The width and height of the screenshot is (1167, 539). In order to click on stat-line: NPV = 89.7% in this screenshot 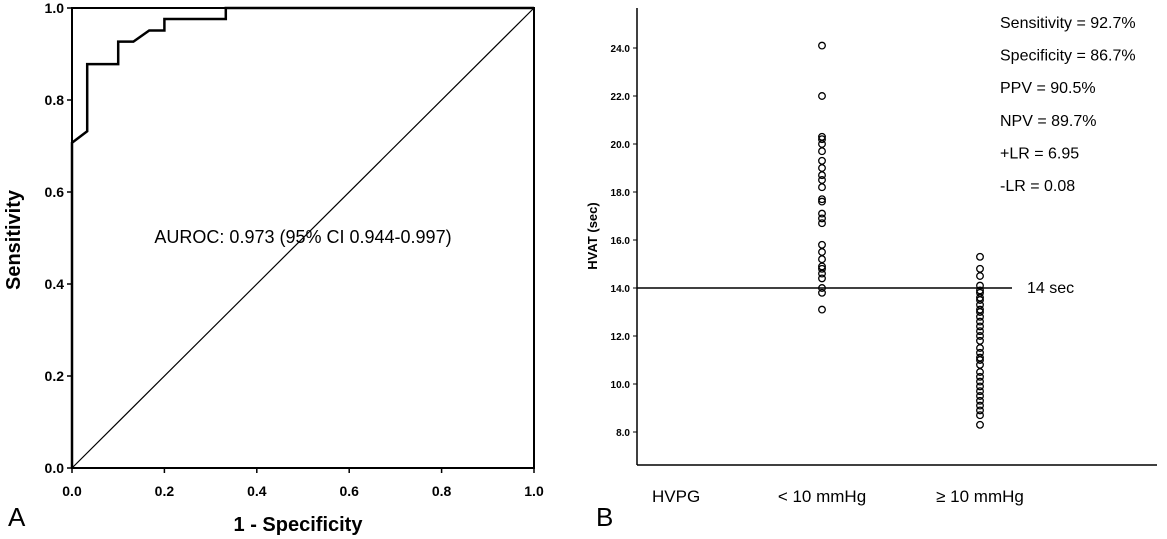, I will do `click(1048, 121)`.